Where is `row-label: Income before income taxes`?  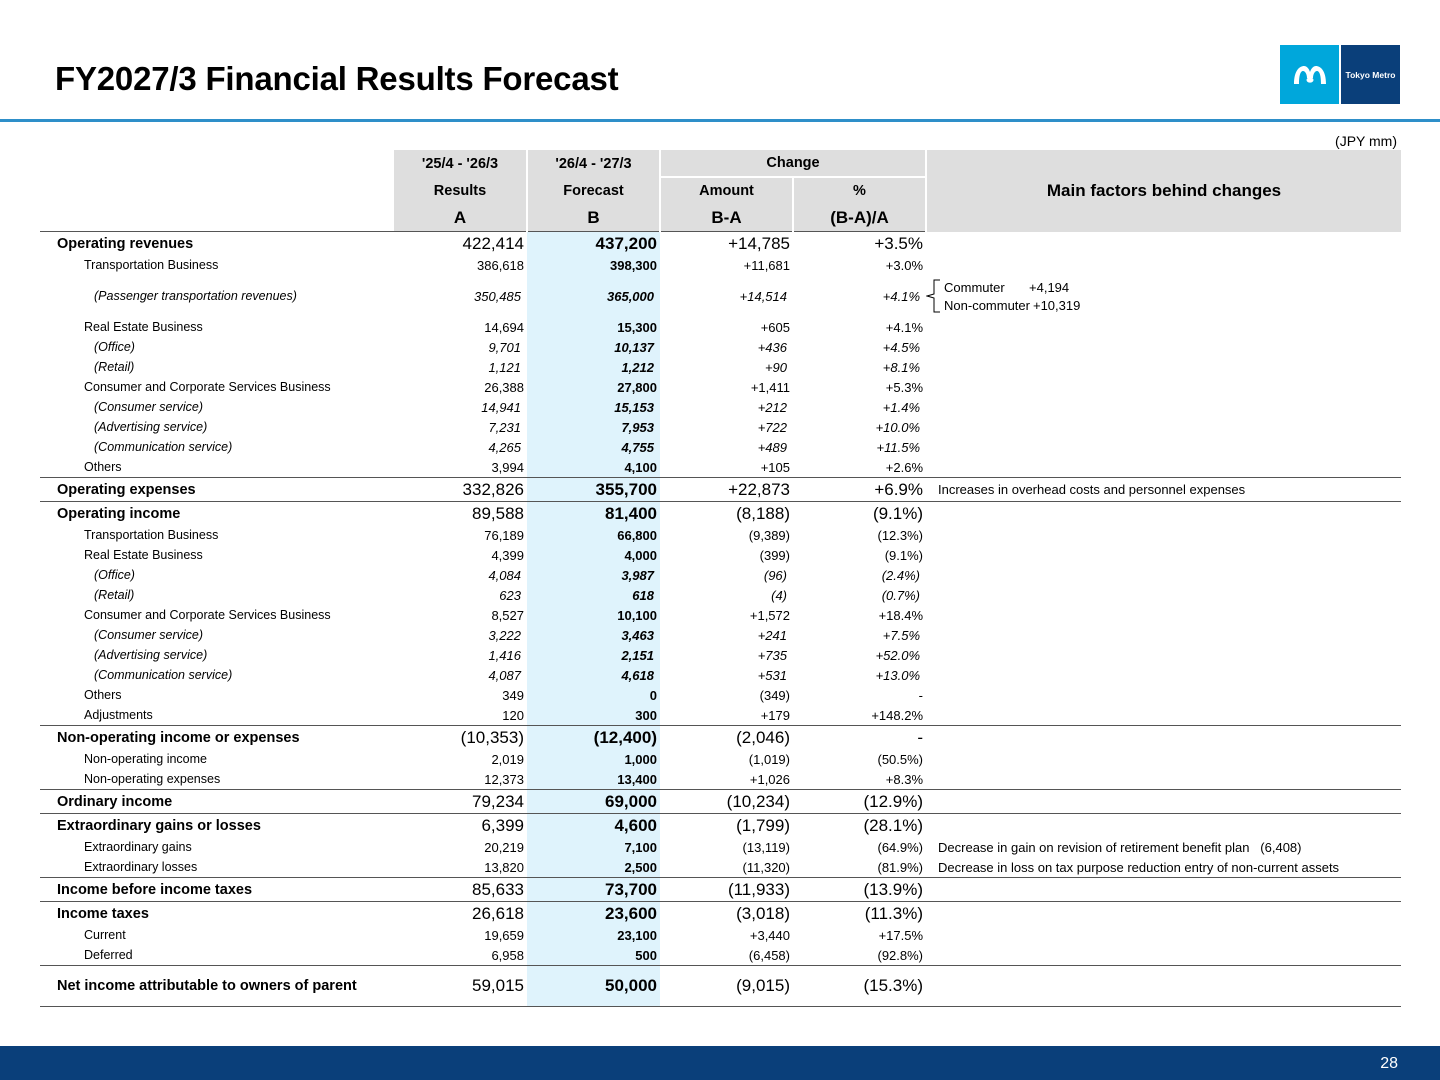
row-label: Income before income taxes is located at coordinates (217, 889).